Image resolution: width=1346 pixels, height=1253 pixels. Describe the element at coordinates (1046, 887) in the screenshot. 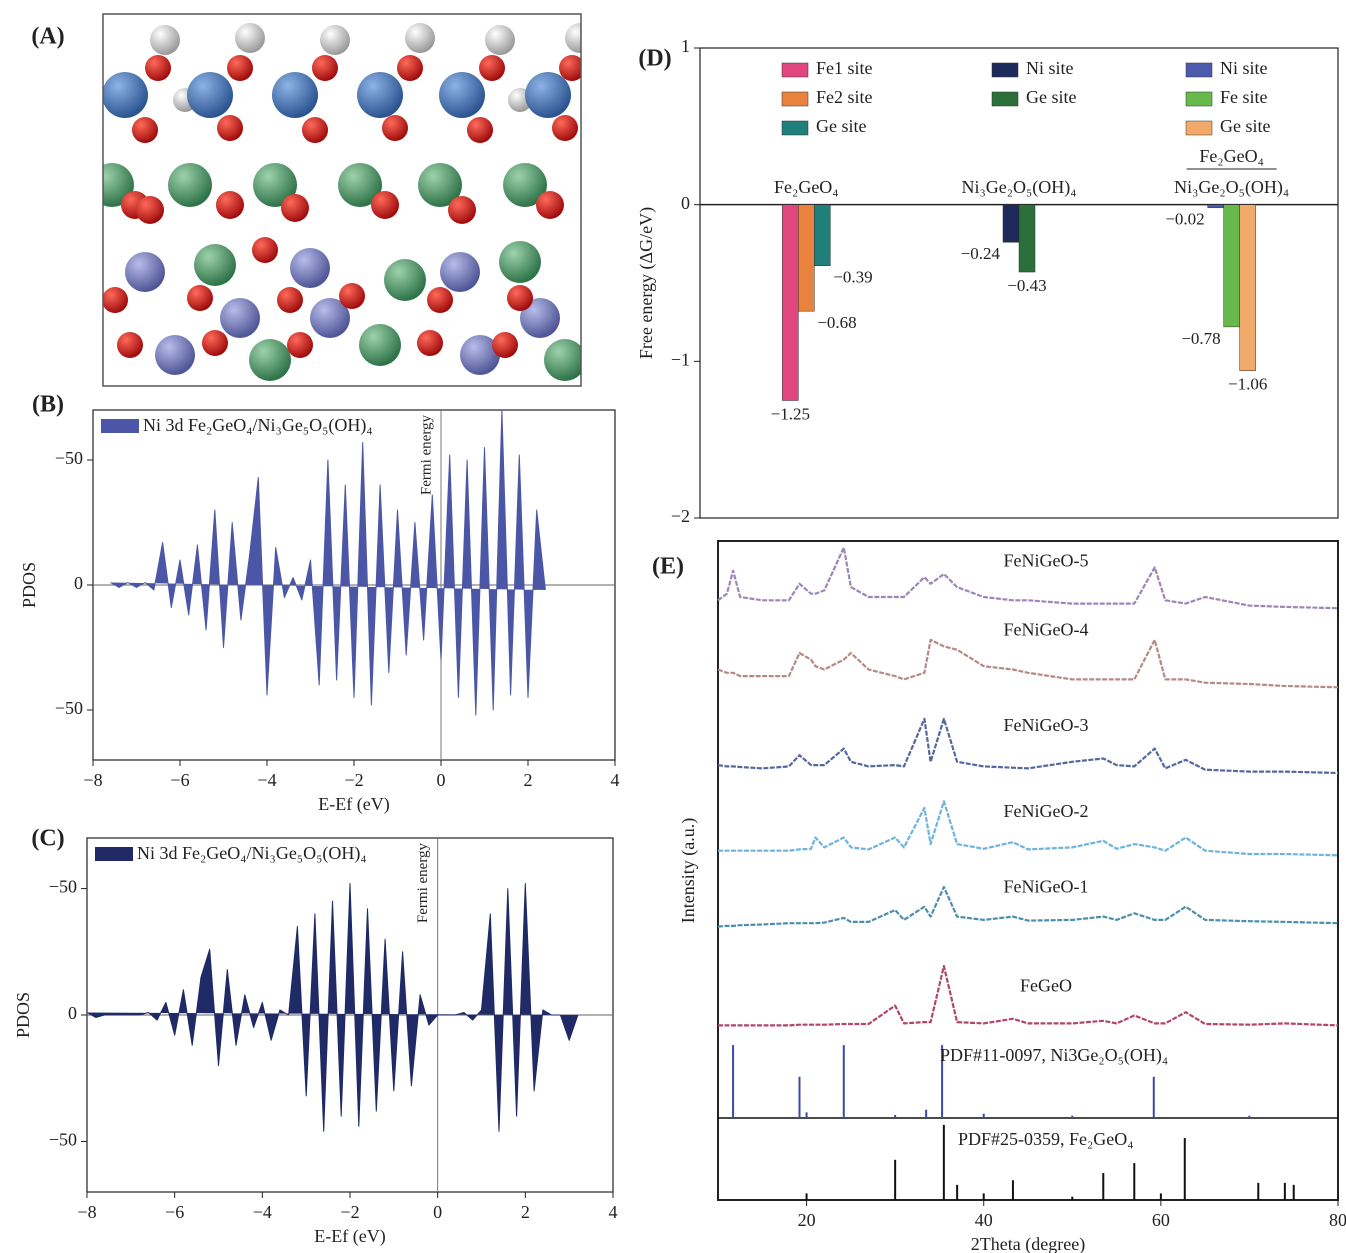

I see `trace-label: FeNiGeO-1` at that location.